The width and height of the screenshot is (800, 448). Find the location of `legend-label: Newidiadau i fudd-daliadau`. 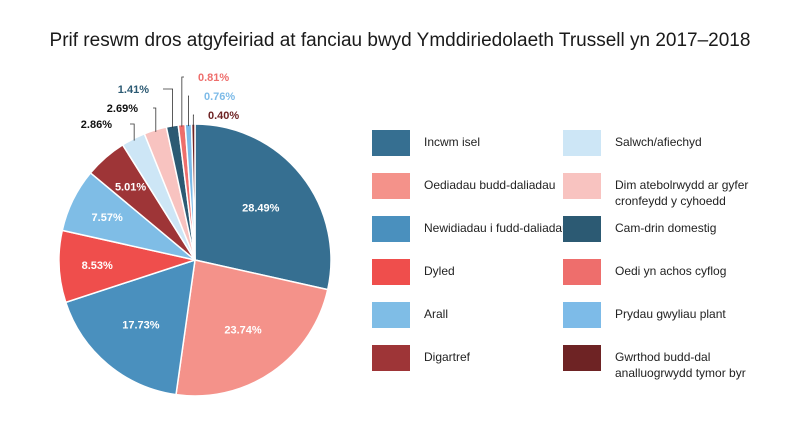

legend-label: Newidiadau i fudd-daliadau is located at coordinates (496, 226).